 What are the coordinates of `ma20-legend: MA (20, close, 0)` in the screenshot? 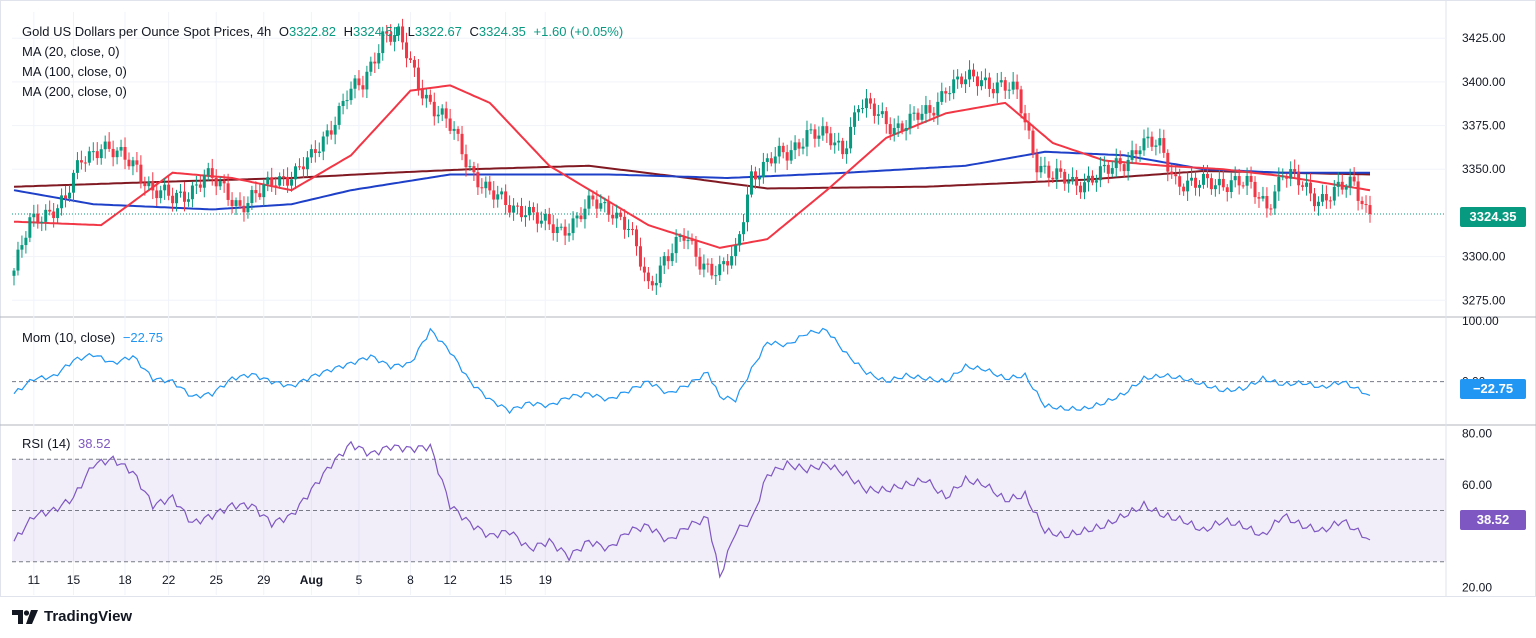 It's located at (71, 51).